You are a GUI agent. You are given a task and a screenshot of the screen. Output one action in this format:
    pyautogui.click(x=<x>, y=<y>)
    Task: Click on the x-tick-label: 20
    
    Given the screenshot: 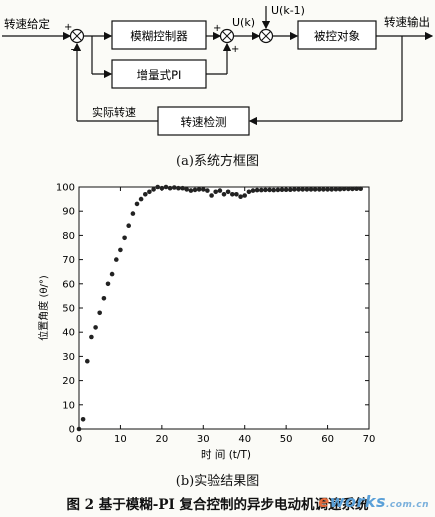 What is the action you would take?
    pyautogui.click(x=161, y=439)
    